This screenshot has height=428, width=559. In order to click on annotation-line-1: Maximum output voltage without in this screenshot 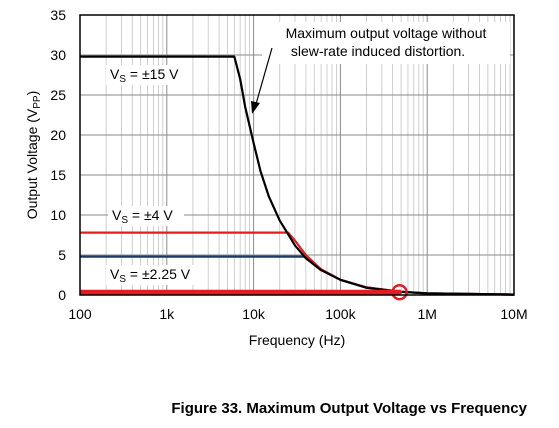, I will do `click(386, 33)`.